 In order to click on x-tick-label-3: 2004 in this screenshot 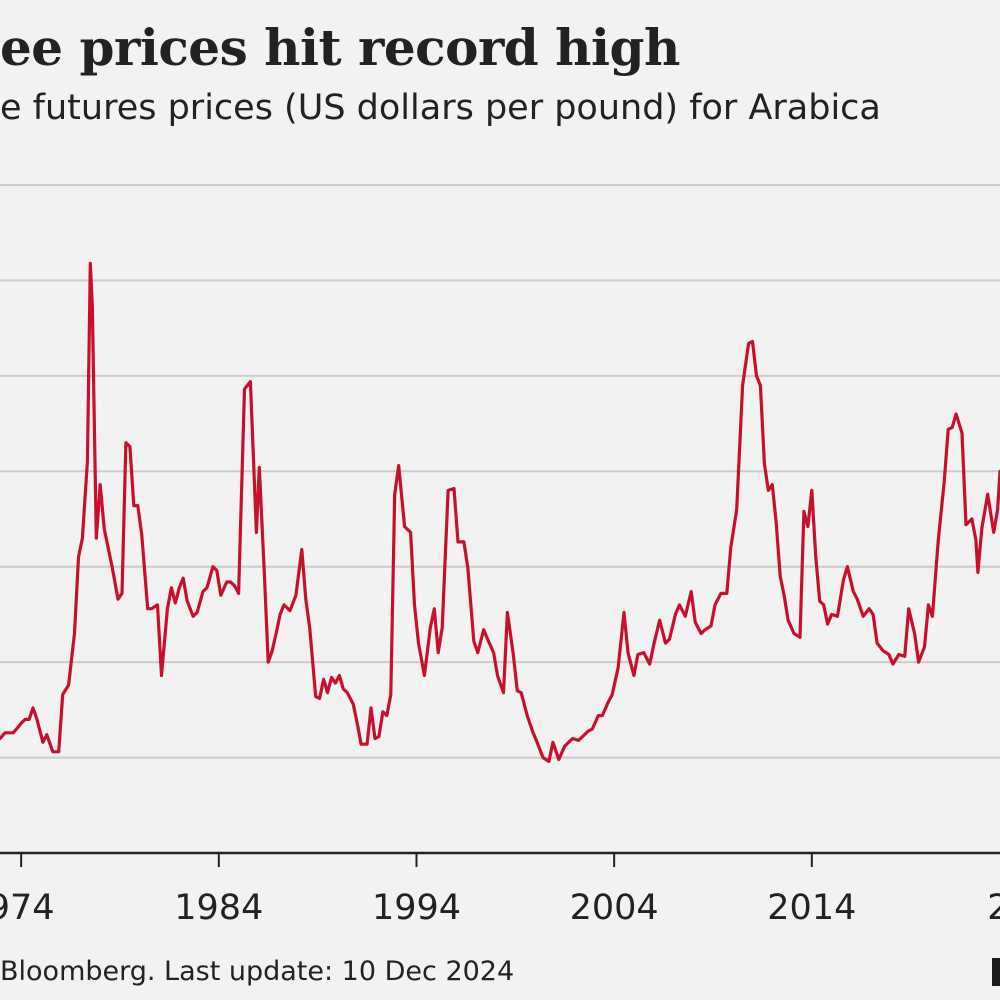, I will do `click(614, 908)`.